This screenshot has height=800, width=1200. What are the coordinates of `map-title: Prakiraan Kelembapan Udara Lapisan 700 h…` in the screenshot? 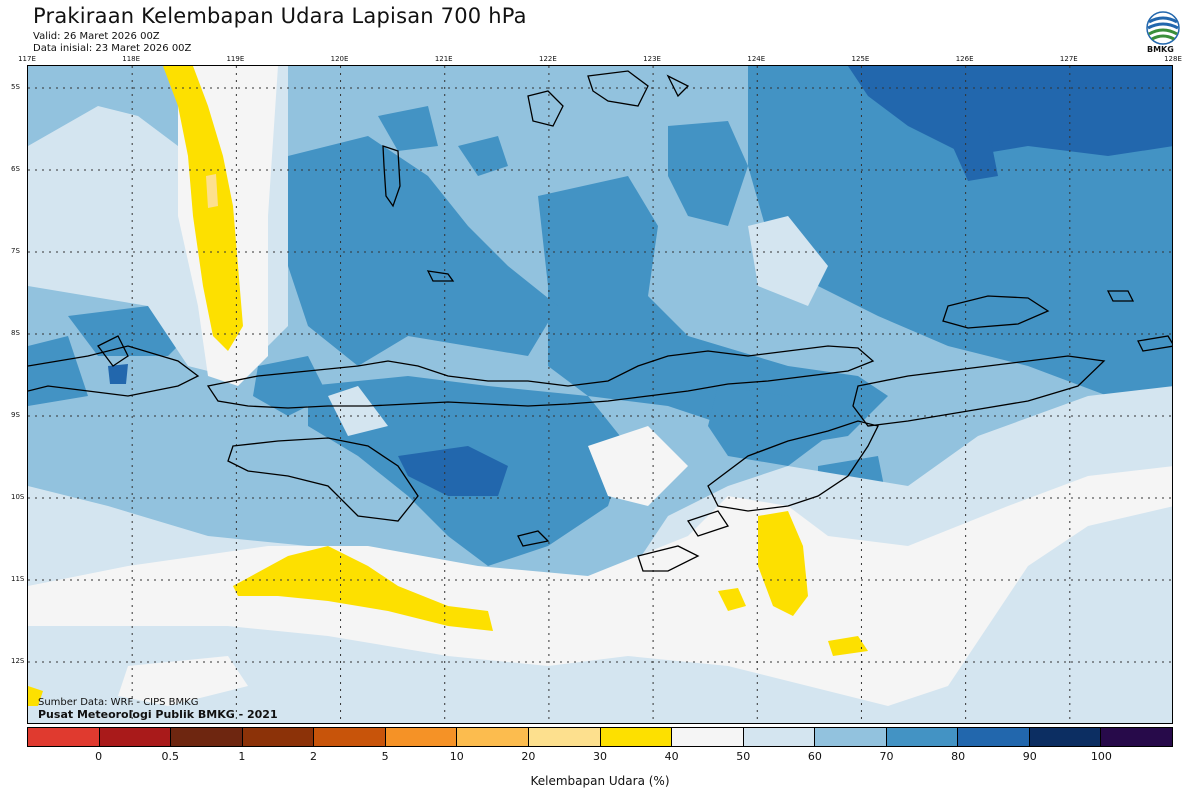 It's located at (280, 16).